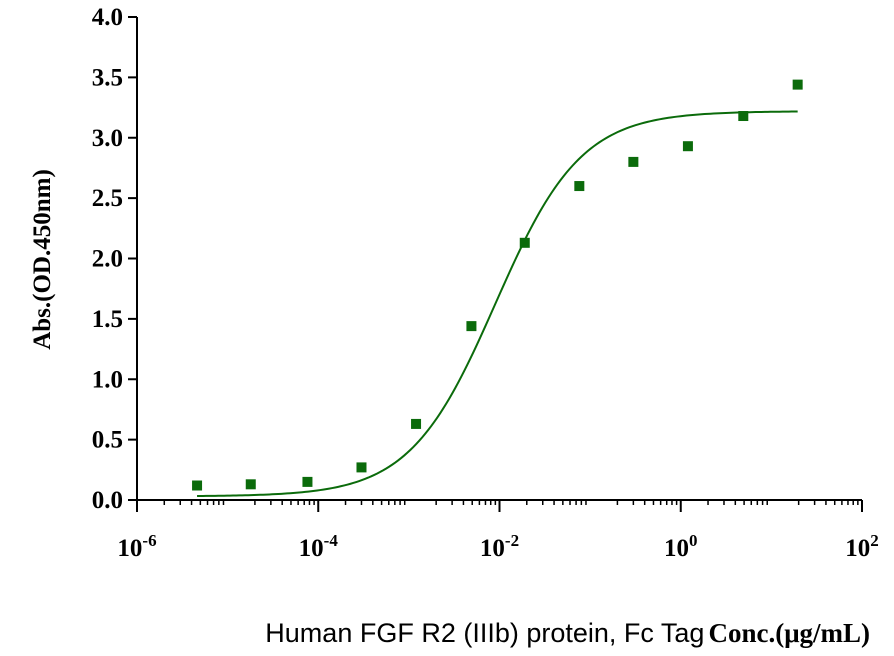  What do you see at coordinates (107, 259) in the screenshot?
I see `y-tick-label: 2.0` at bounding box center [107, 259].